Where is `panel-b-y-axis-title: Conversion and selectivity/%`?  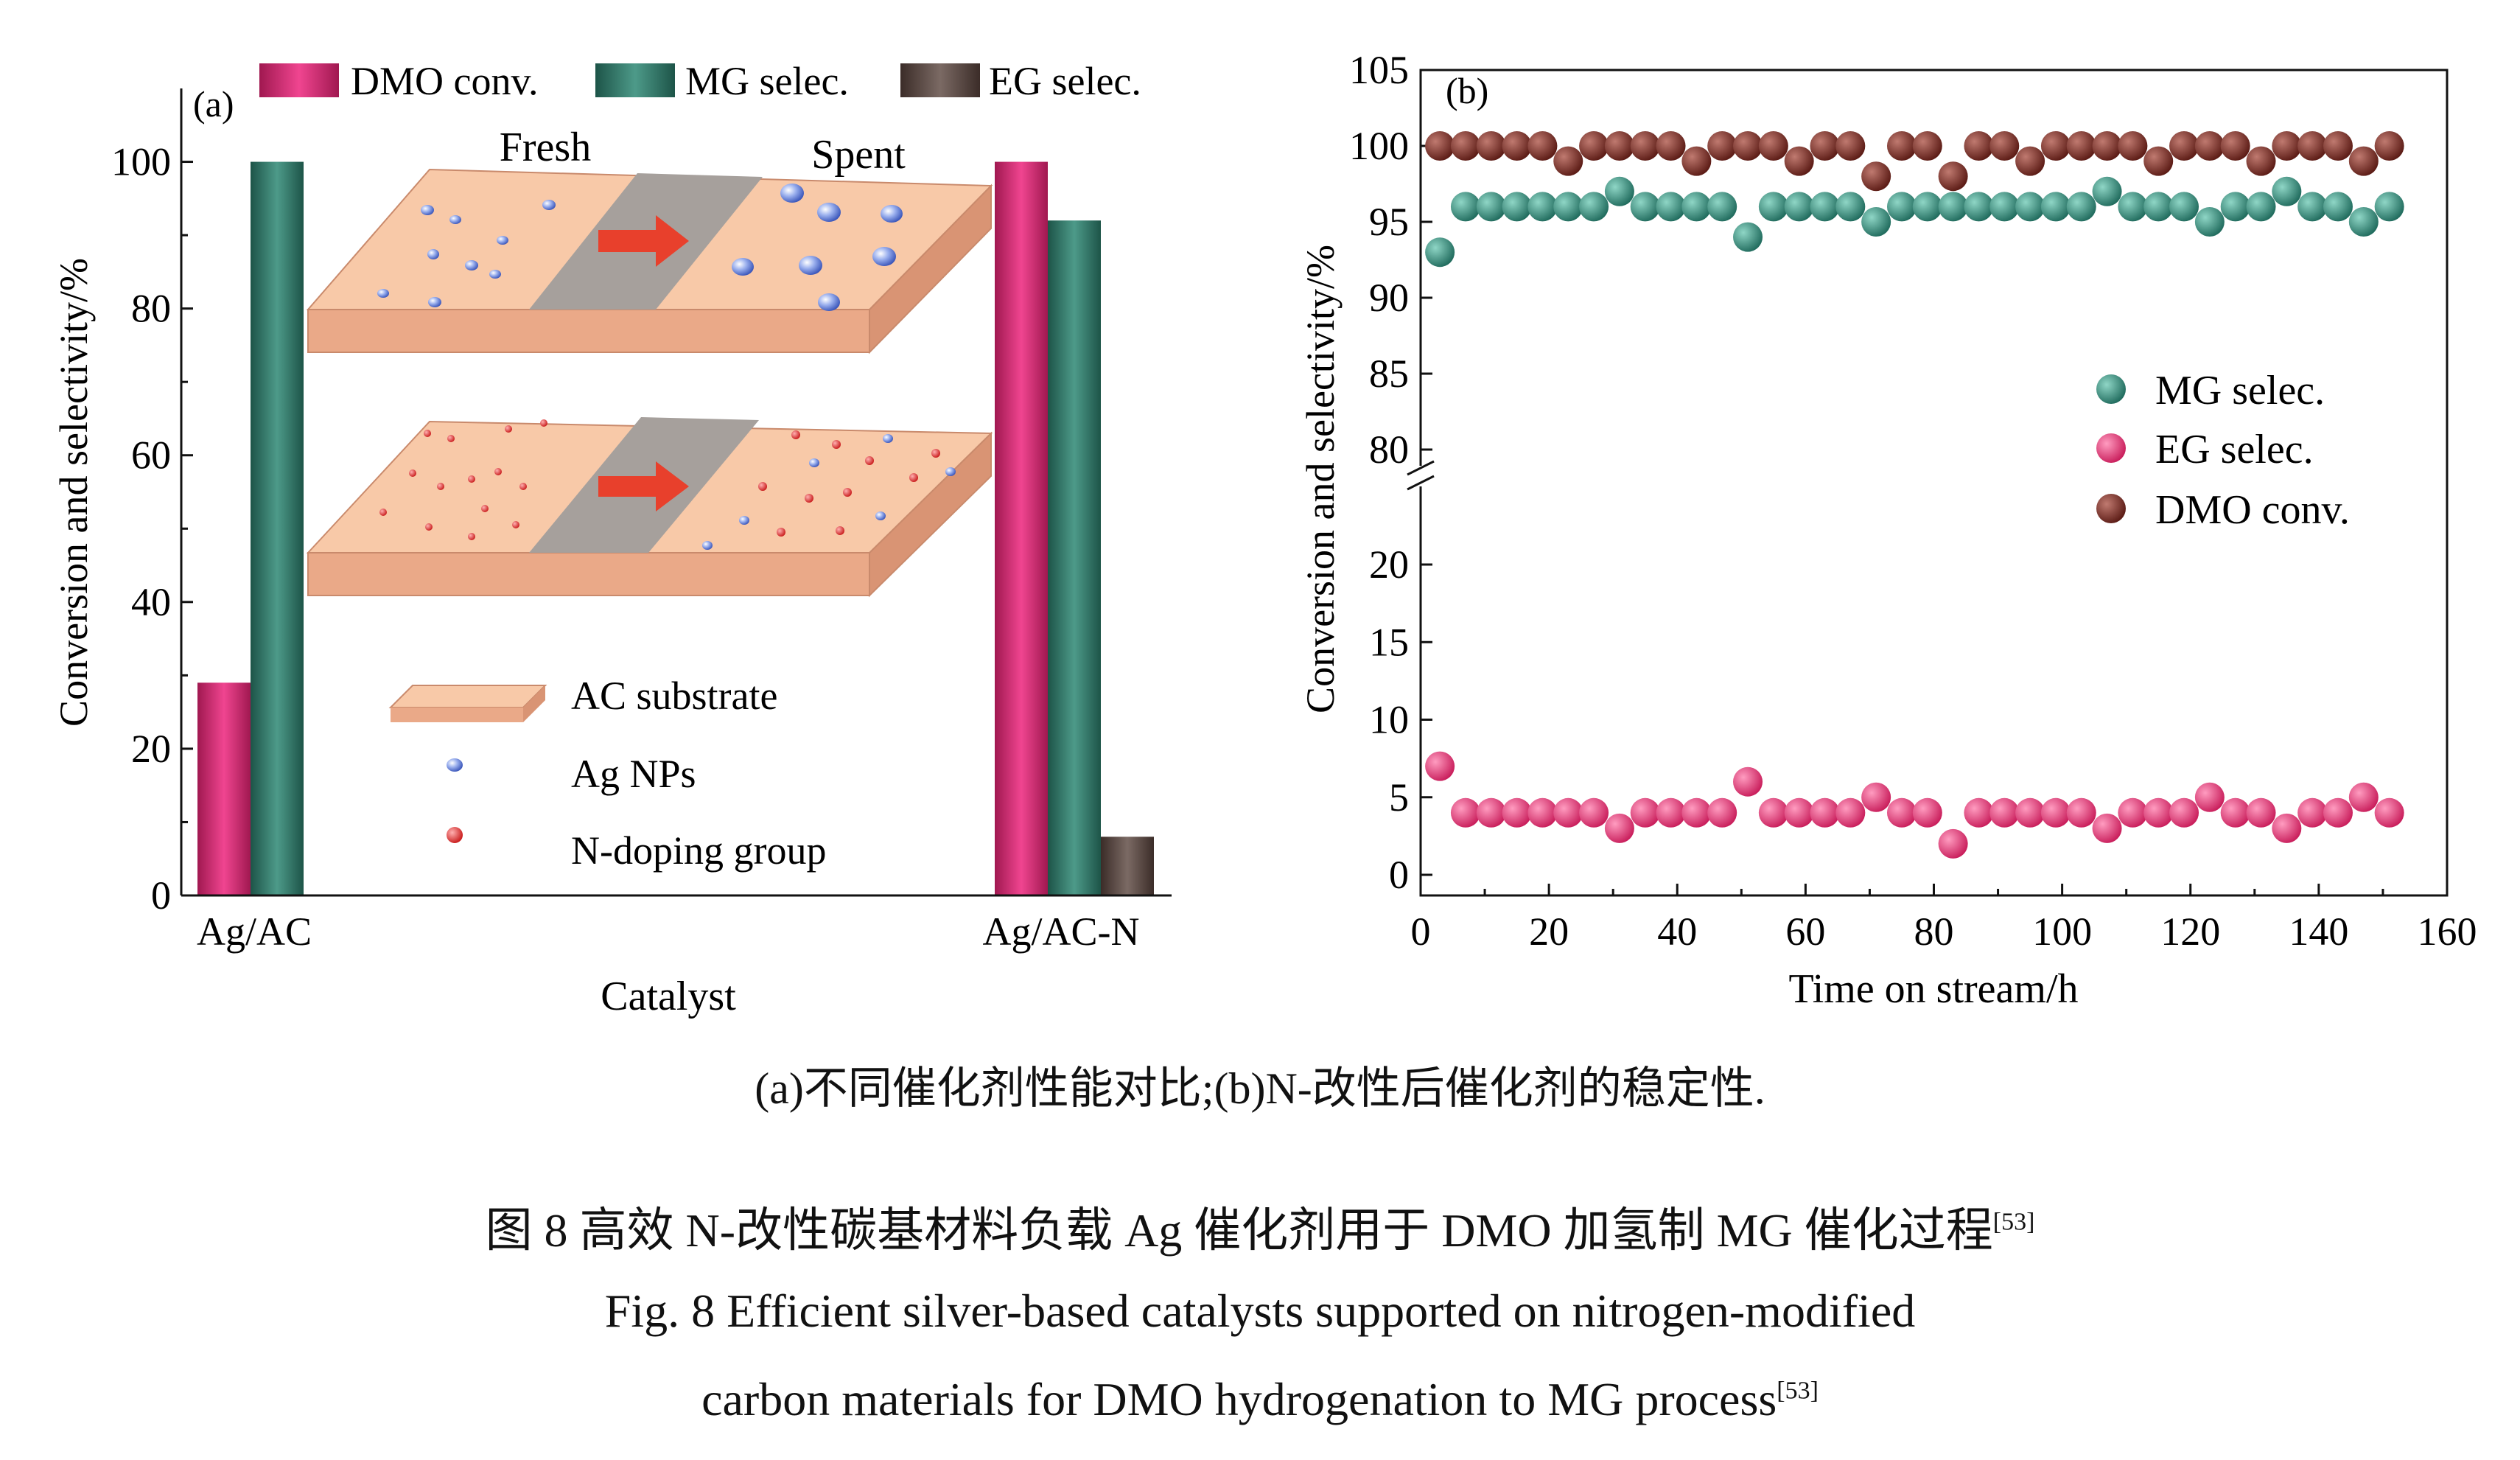
panel-b-y-axis-title: Conversion and selectivity/% is located at coordinates (1320, 479).